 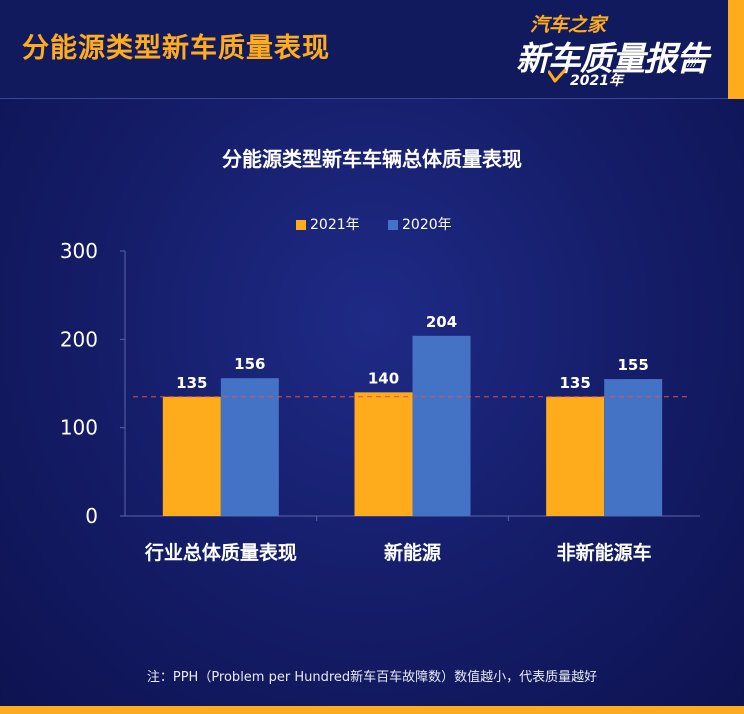 I want to click on y-tick-label: 0, so click(x=91, y=516).